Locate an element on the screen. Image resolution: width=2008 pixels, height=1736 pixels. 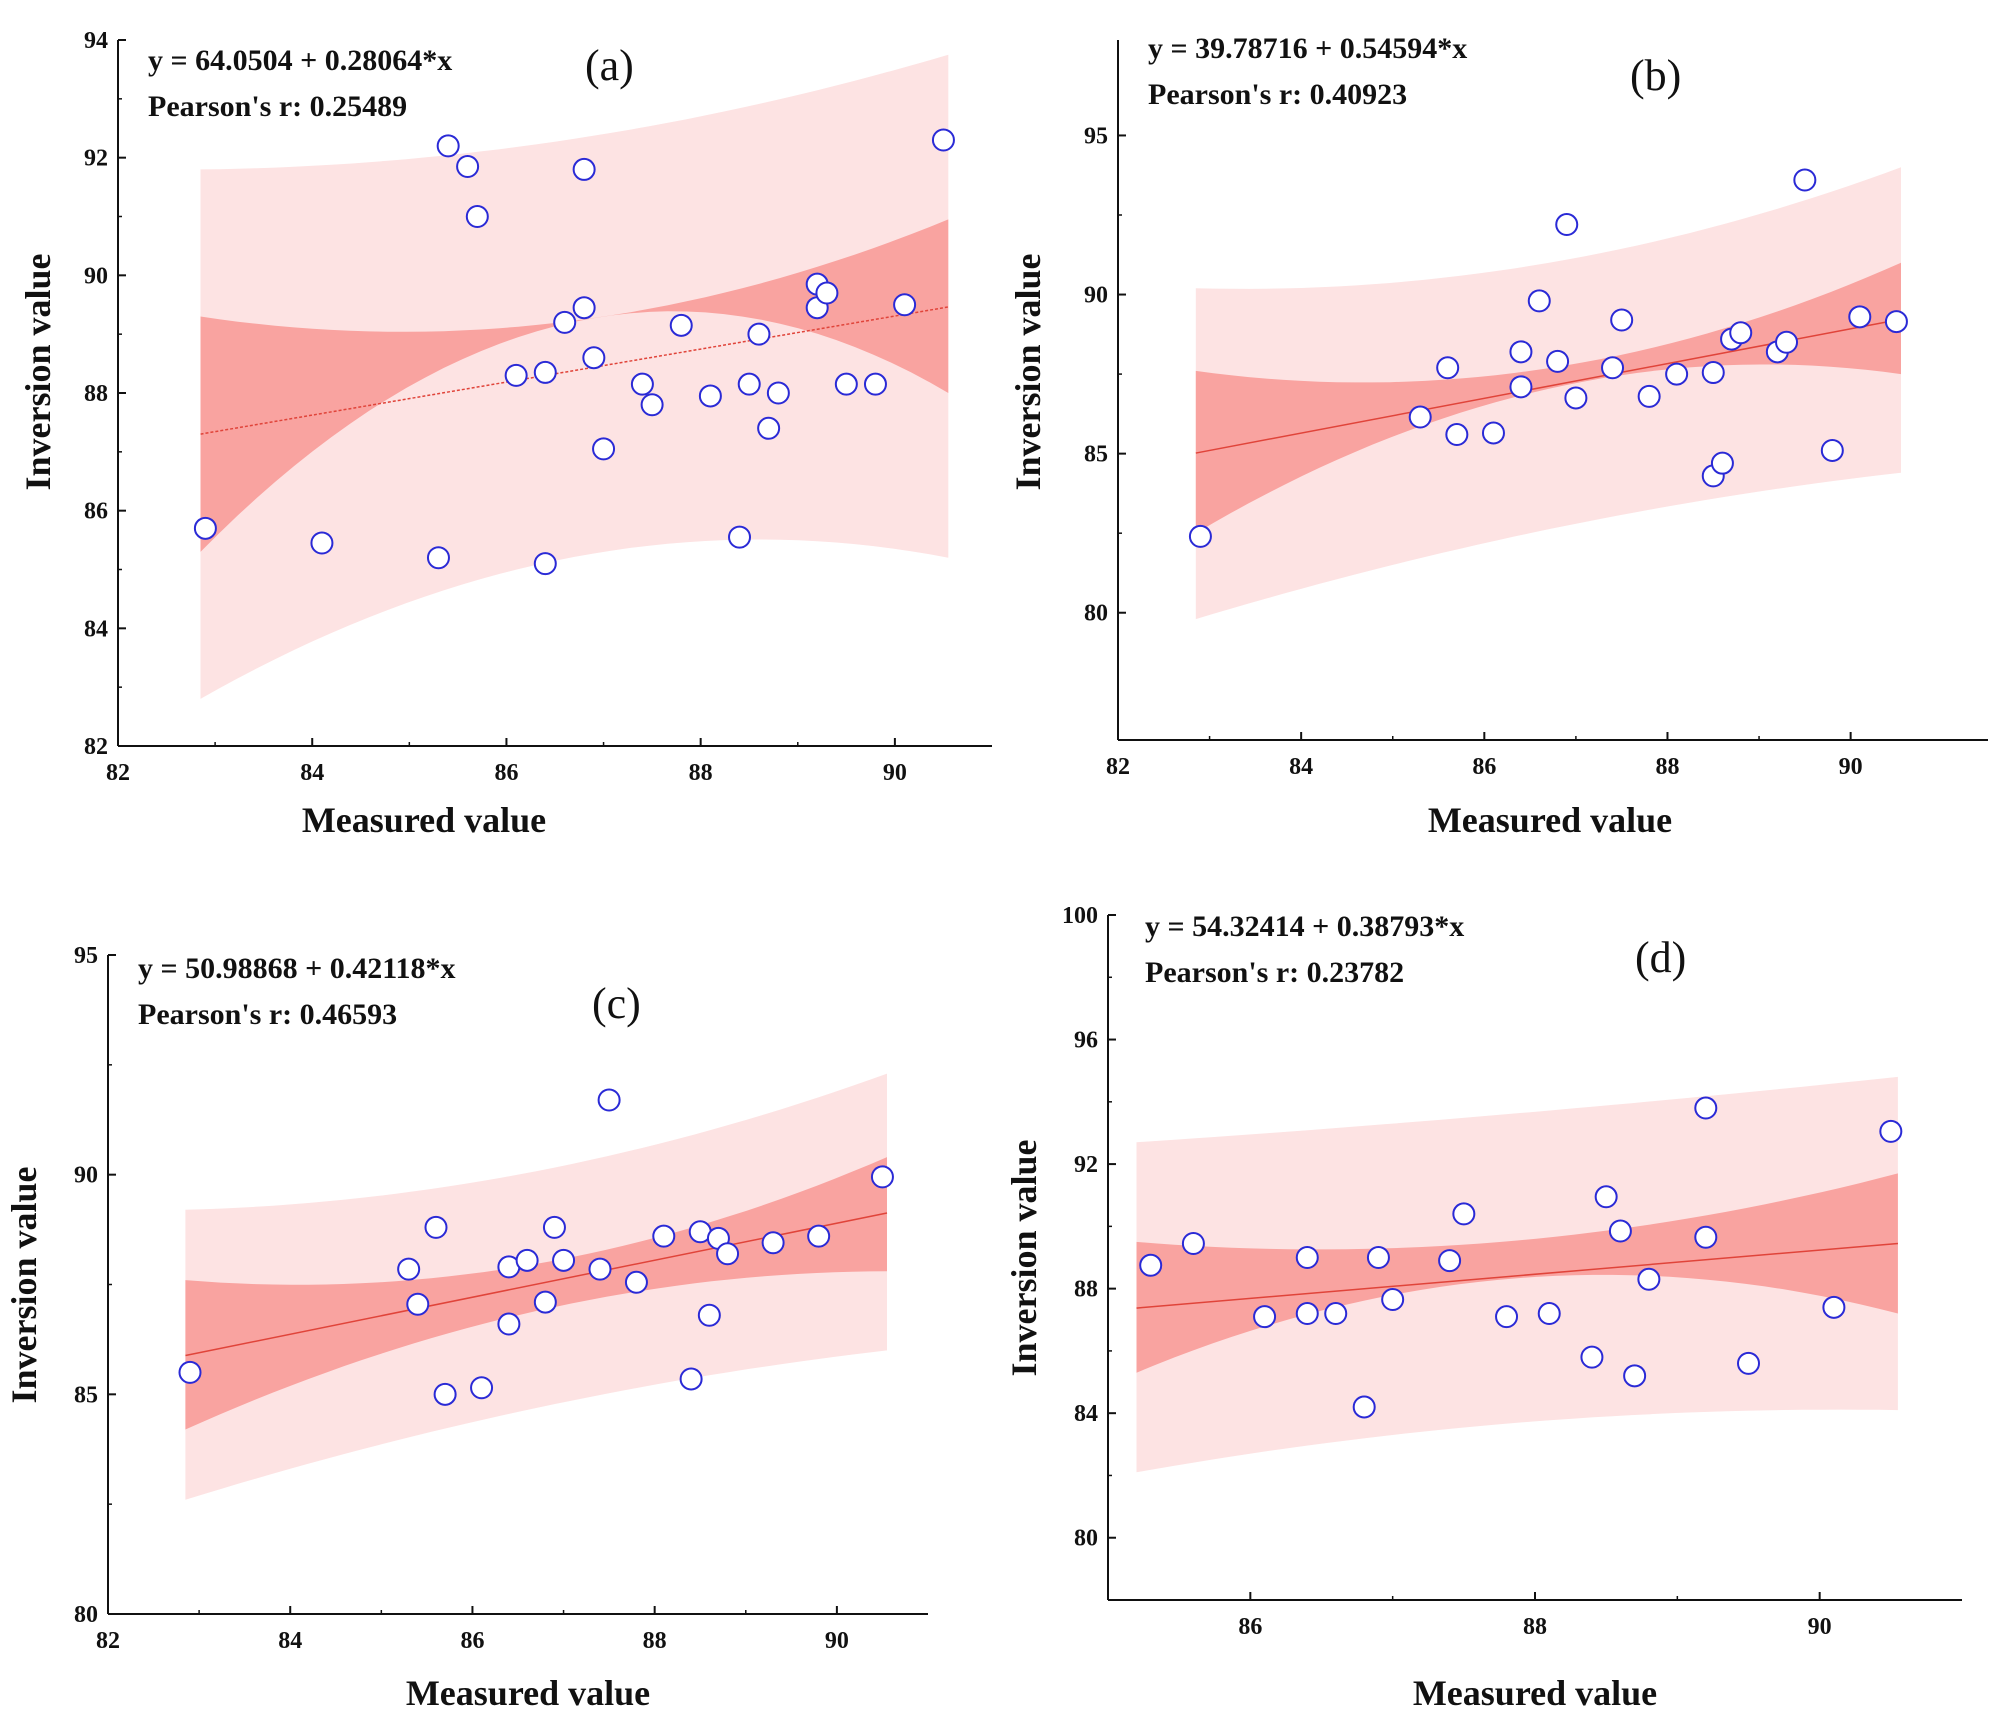
pearson-r: Pearson's r: 0.40923 is located at coordinates (1277, 94).